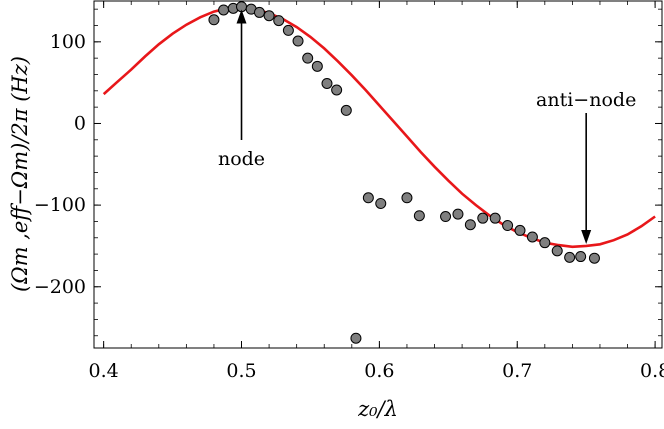 The height and width of the screenshot is (429, 664). Describe the element at coordinates (60, 205) in the screenshot. I see `y-tick-label: −100` at that location.